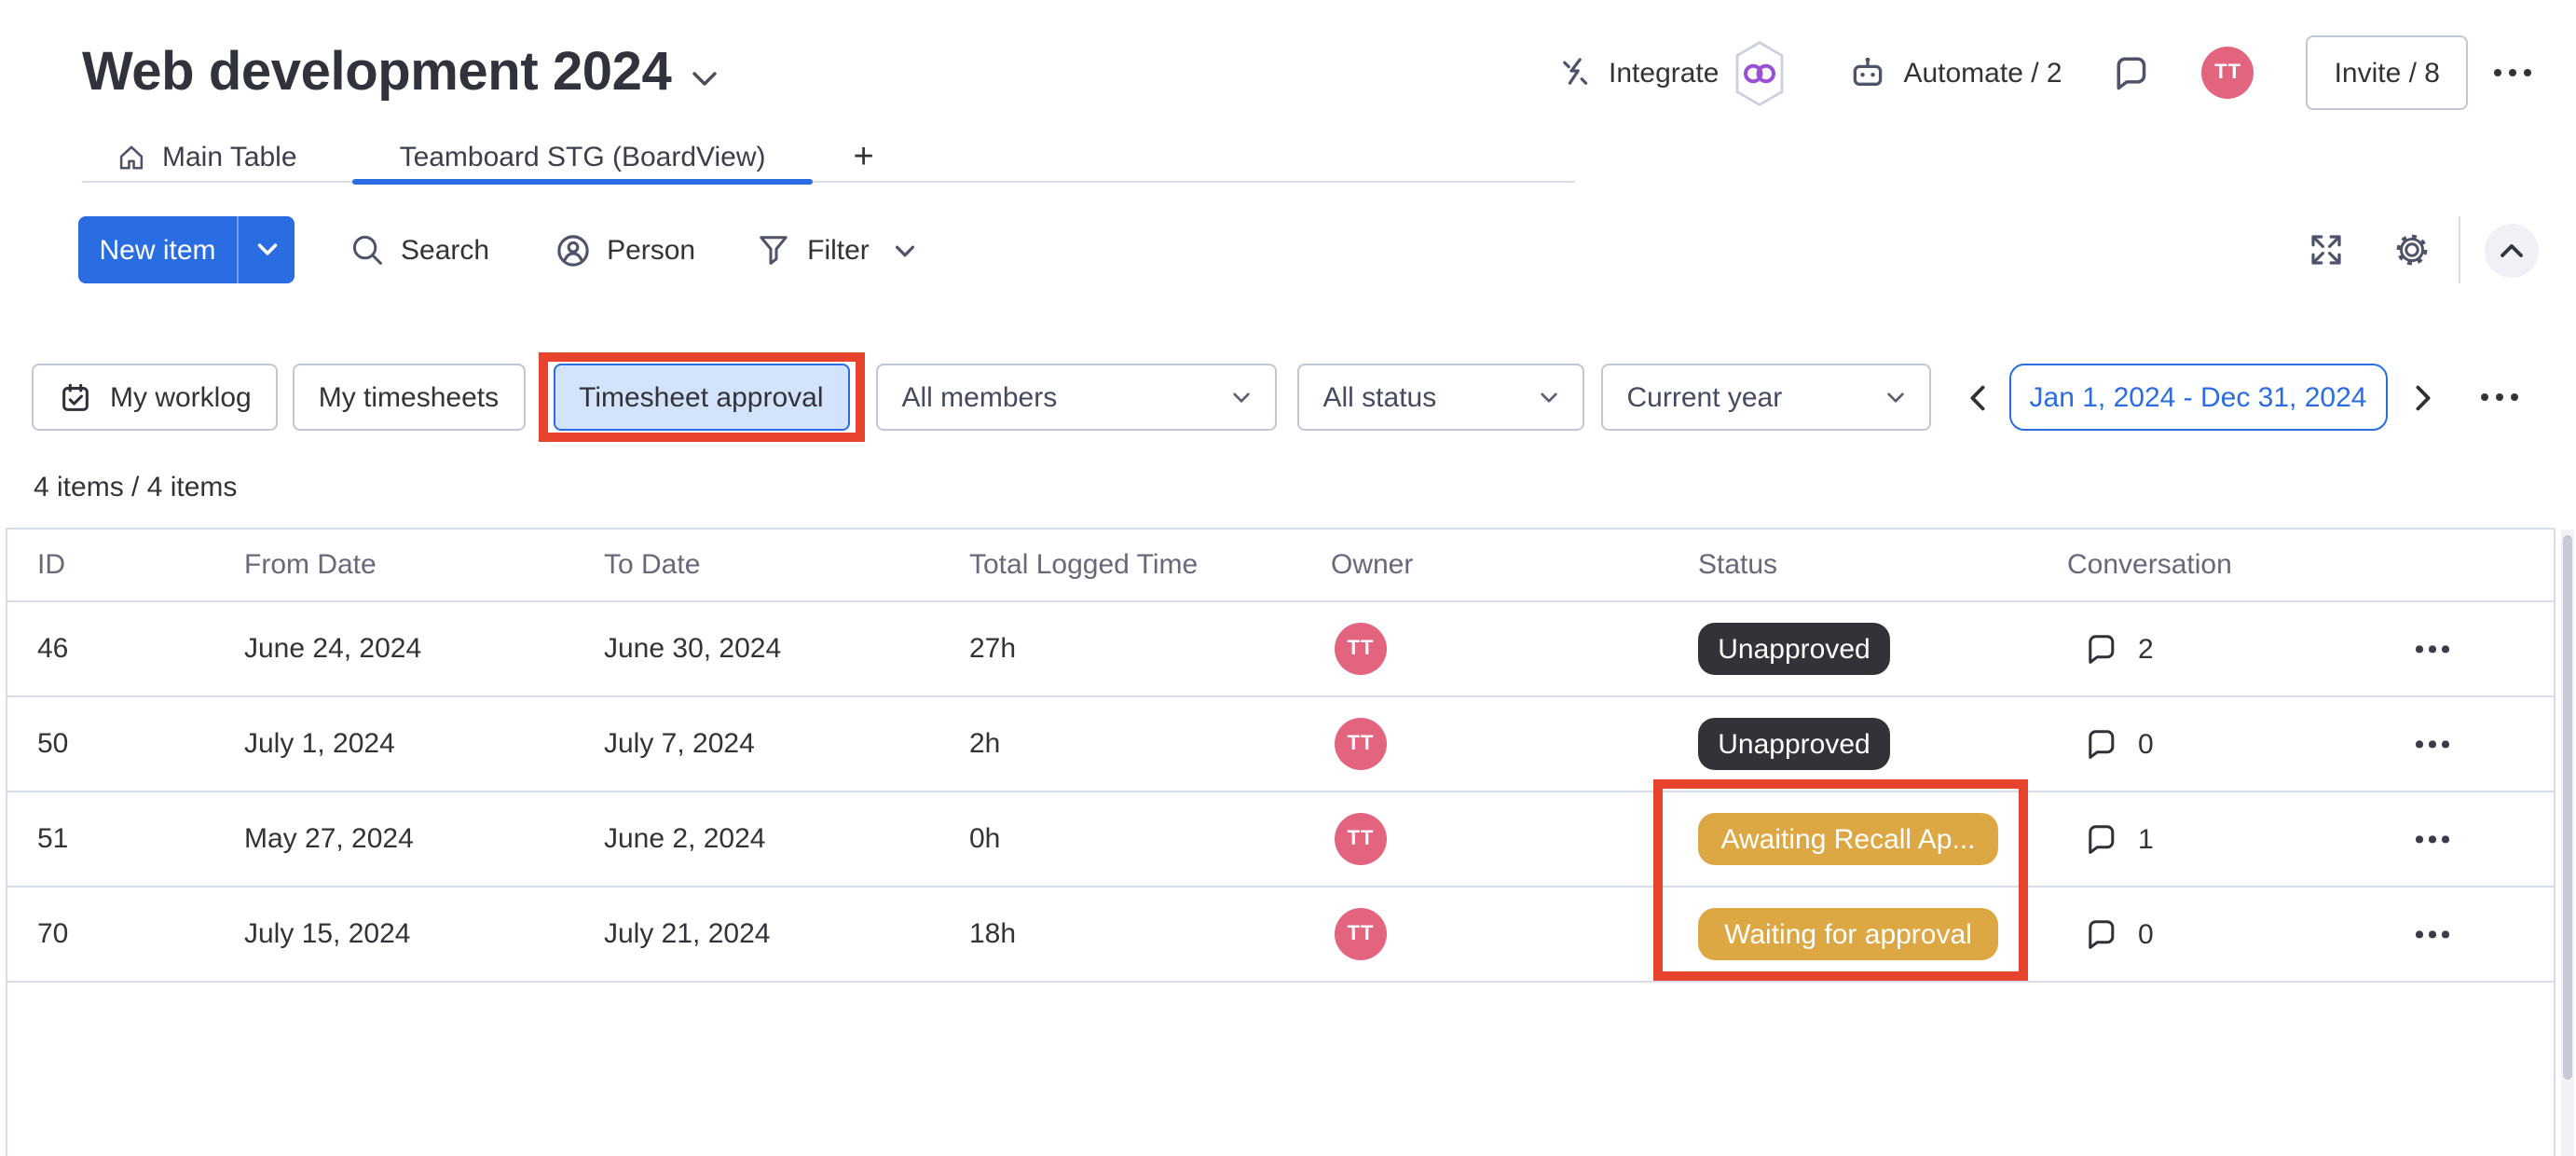 This screenshot has height=1156, width=2576. Describe the element at coordinates (131, 157) in the screenshot. I see `home-icon` at that location.